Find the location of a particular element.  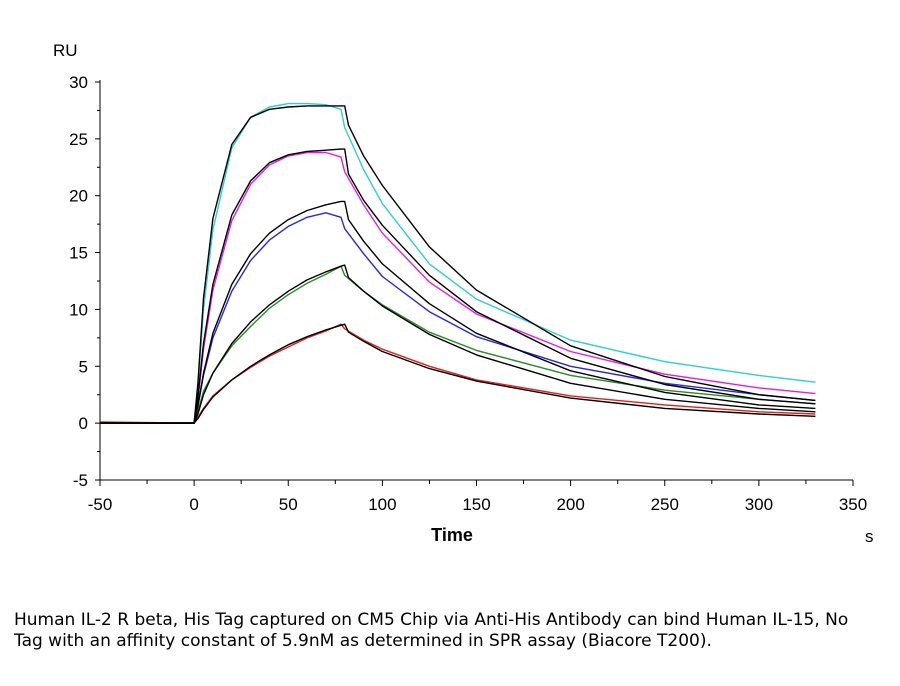

x-tick-label: 100 is located at coordinates (382, 504).